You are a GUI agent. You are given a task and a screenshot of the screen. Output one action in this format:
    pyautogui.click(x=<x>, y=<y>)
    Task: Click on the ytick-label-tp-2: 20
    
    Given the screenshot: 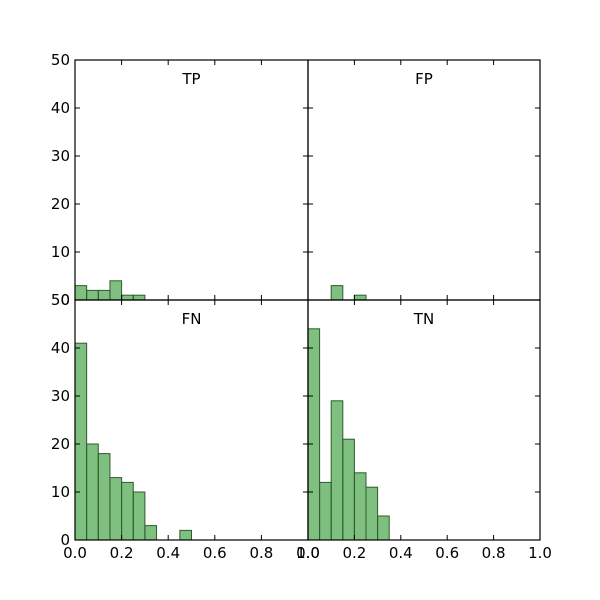 What is the action you would take?
    pyautogui.click(x=60, y=204)
    